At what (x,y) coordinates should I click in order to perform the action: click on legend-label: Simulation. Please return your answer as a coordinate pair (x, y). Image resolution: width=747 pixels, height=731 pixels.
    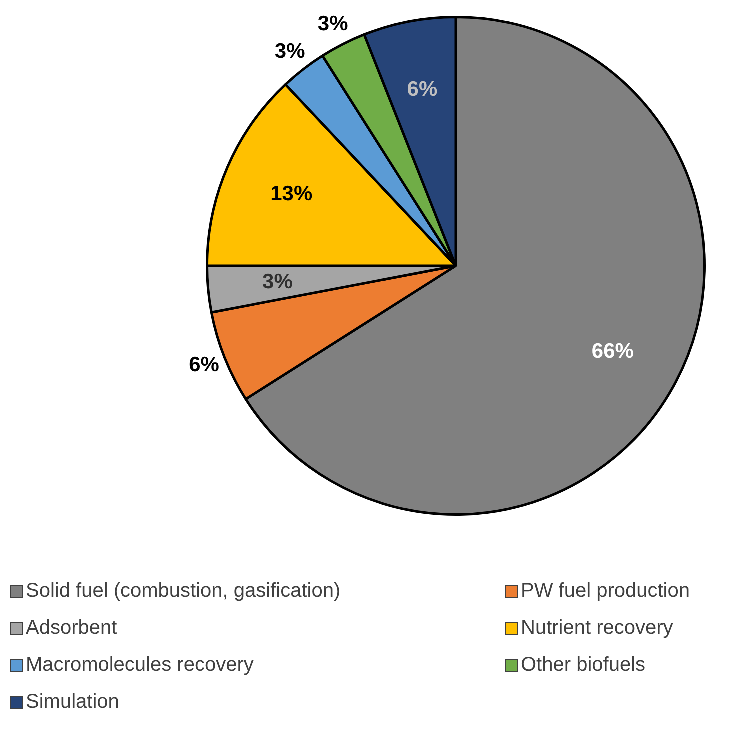
    Looking at the image, I should click on (73, 702).